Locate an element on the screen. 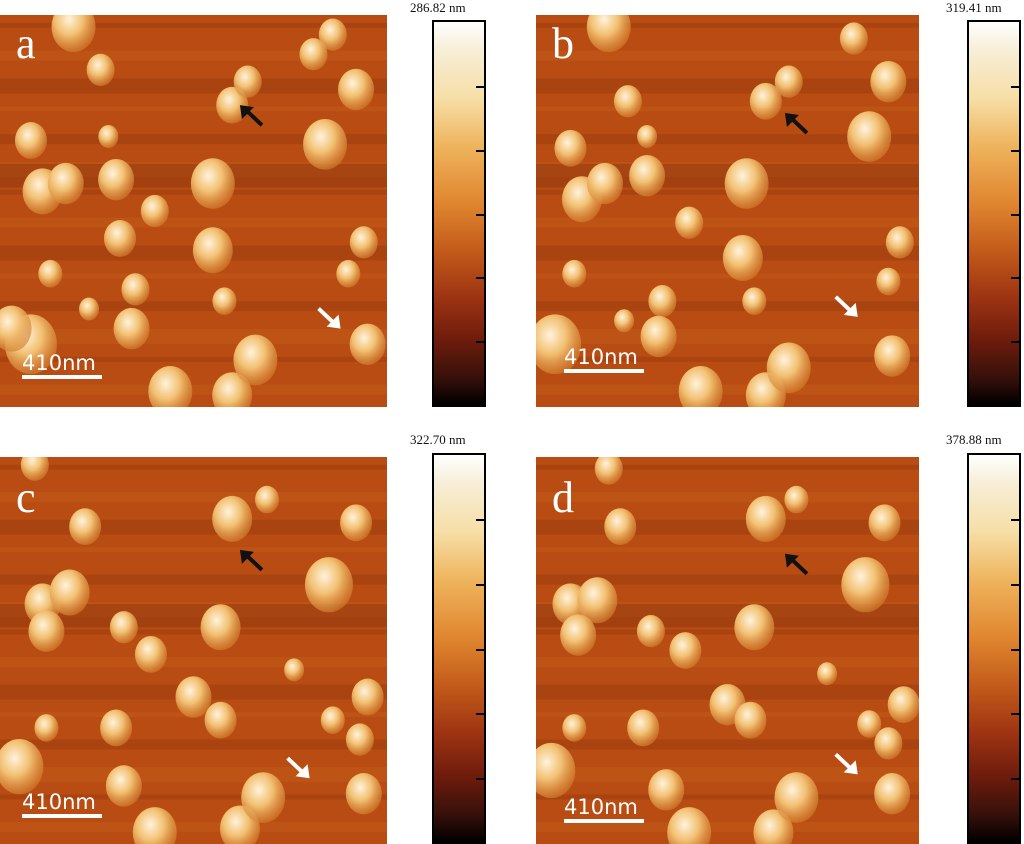  black-arrow-icon is located at coordinates (251, 116).